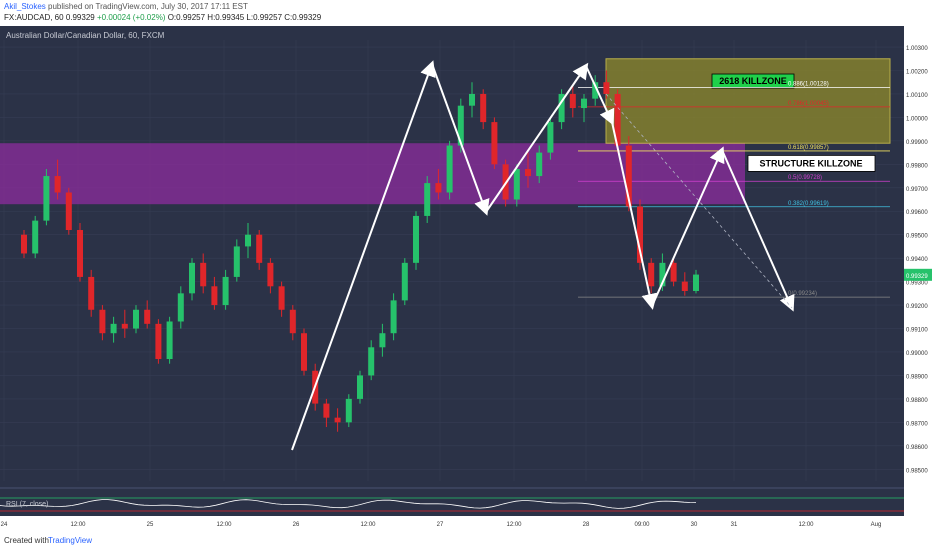 The image size is (932, 550). I want to click on price-tick-label: 0.99500, so click(917, 237).